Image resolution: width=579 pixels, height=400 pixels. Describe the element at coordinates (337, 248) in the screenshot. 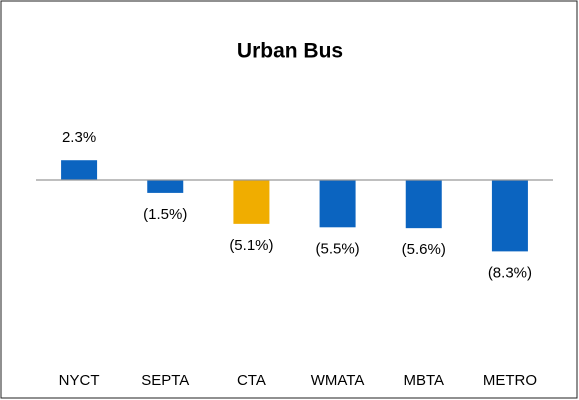

I see `data-label: (5.5%)` at that location.